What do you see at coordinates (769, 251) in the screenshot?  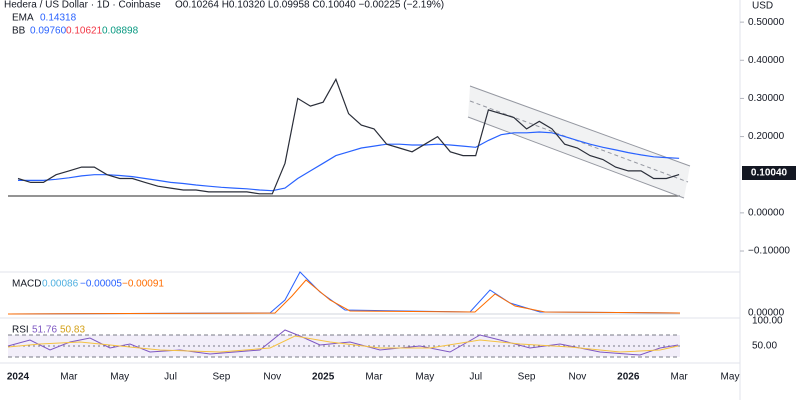 I see `y-tick-label: −0.10000` at bounding box center [769, 251].